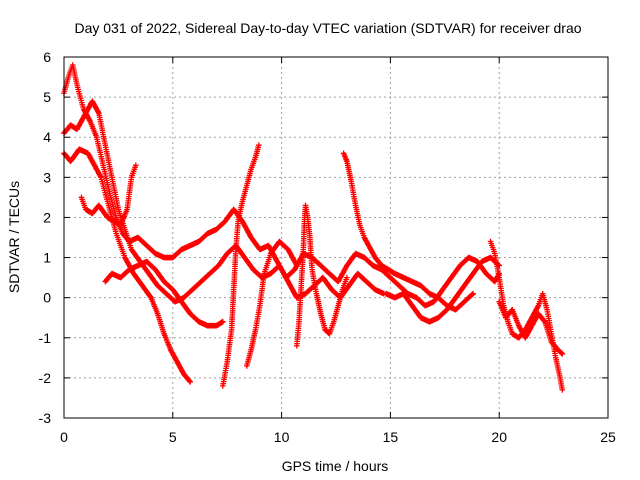 This screenshot has width=640, height=480. Describe the element at coordinates (64, 437) in the screenshot. I see `x-tick-label: 0` at that location.